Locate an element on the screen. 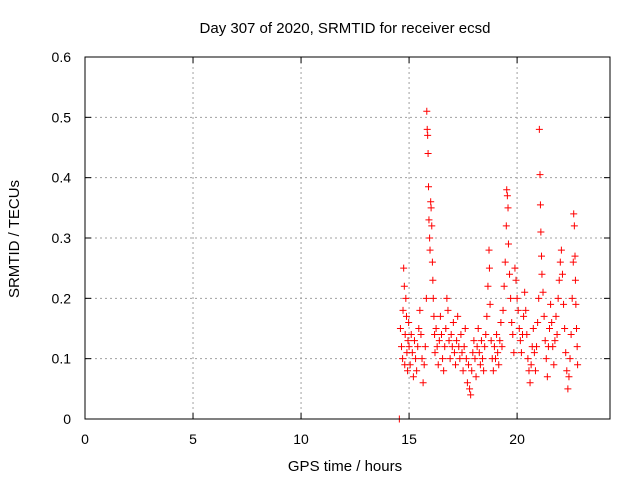  y-tick-label: 0.5 is located at coordinates (62, 117).